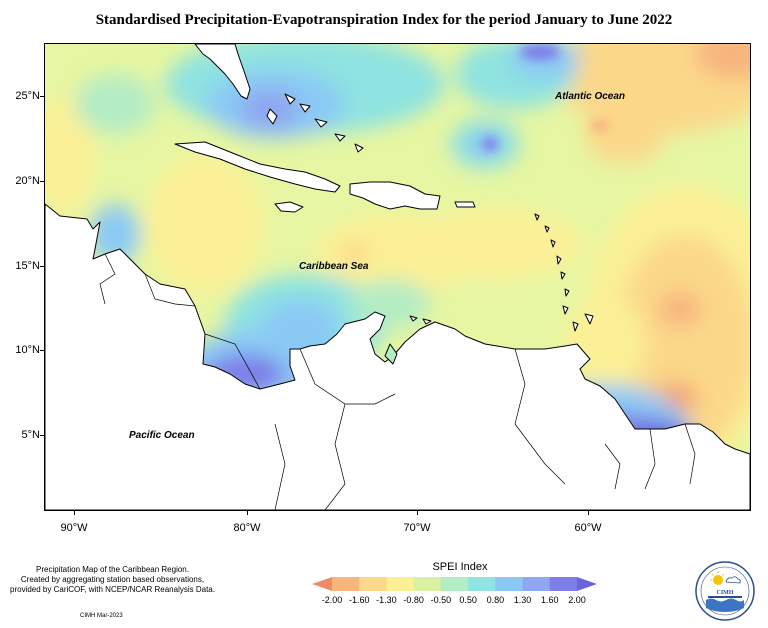 The image size is (768, 628). Describe the element at coordinates (30, 435) in the screenshot. I see `lat-label-5n: 5°N` at that location.